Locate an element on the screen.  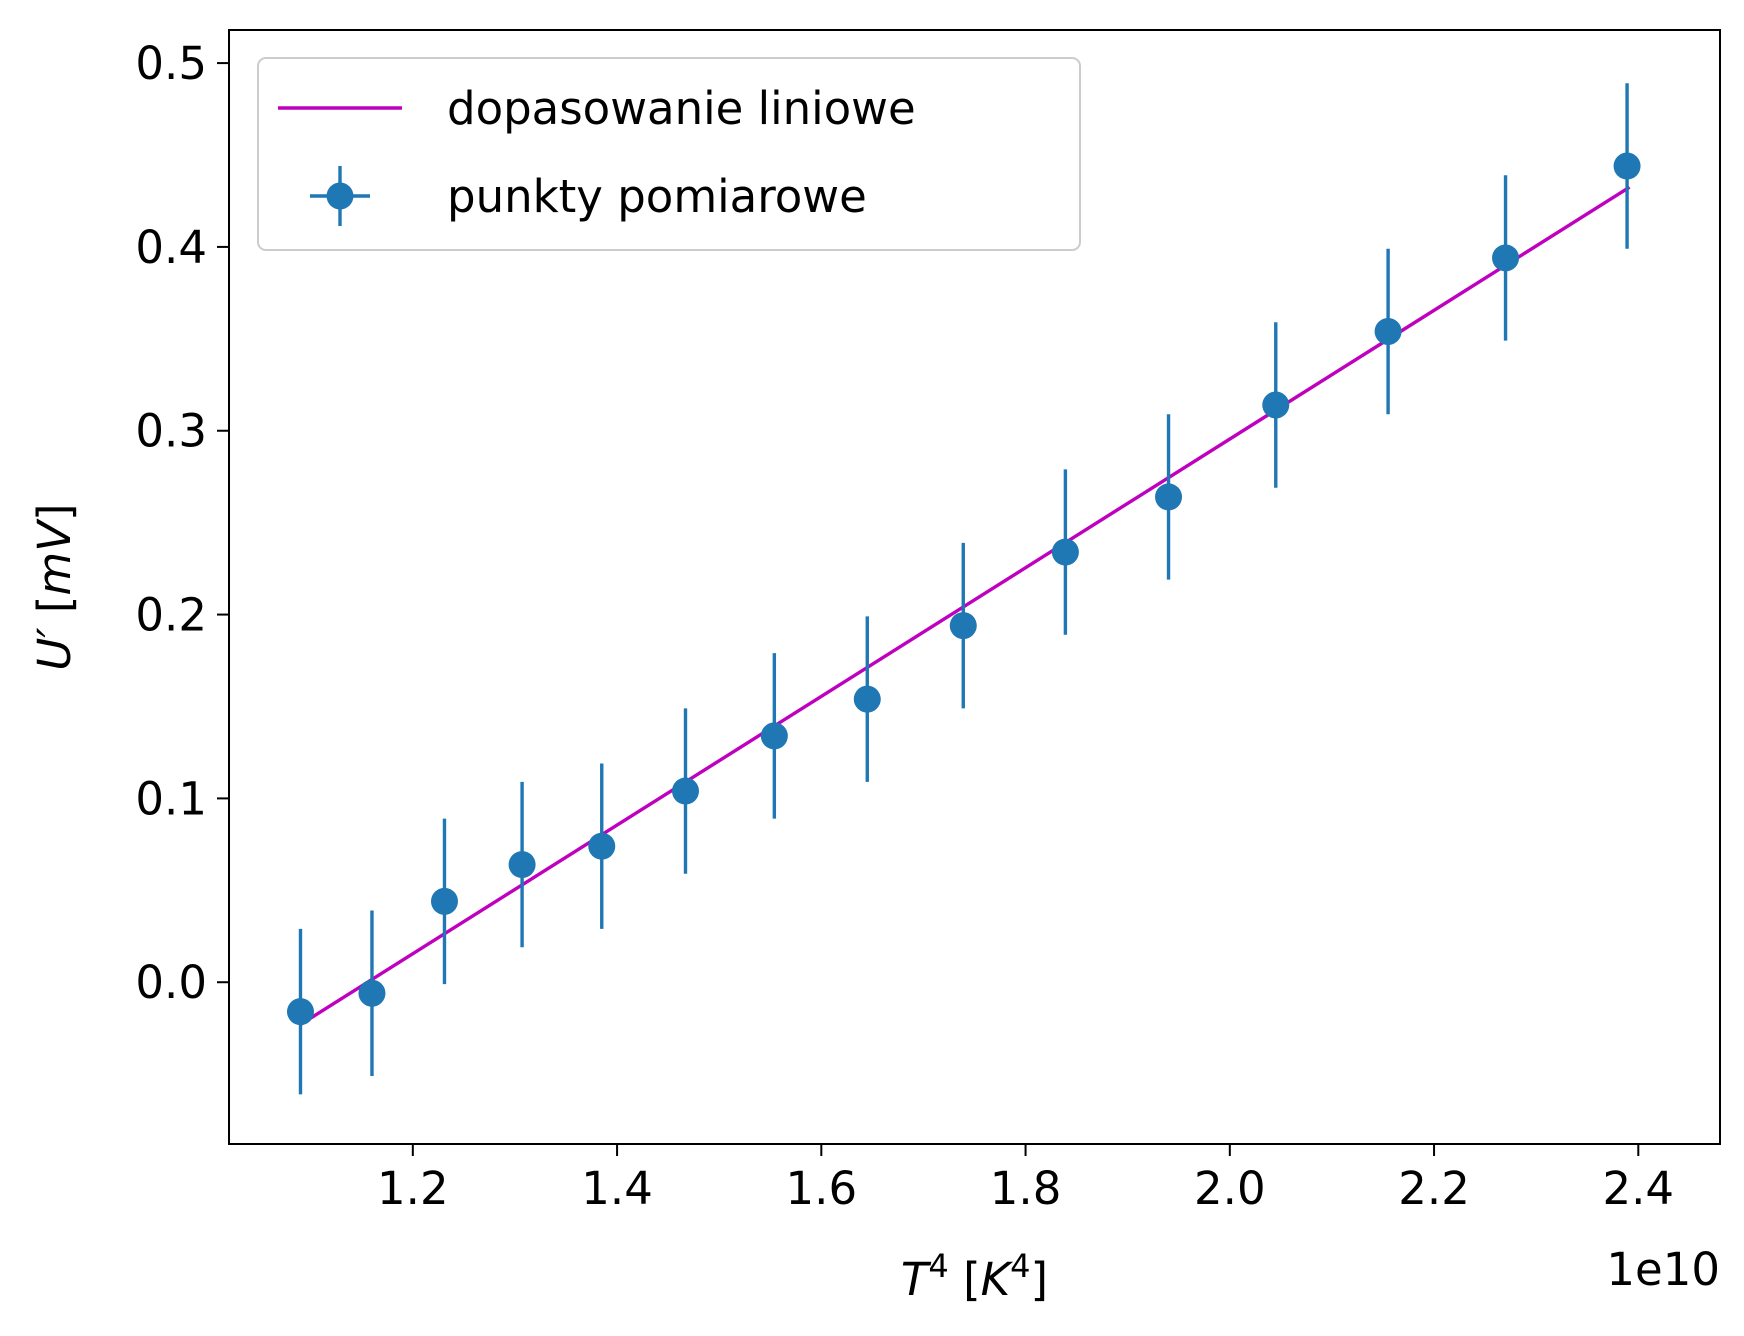
x-tick-label: 2.4 is located at coordinates (1639, 1188).